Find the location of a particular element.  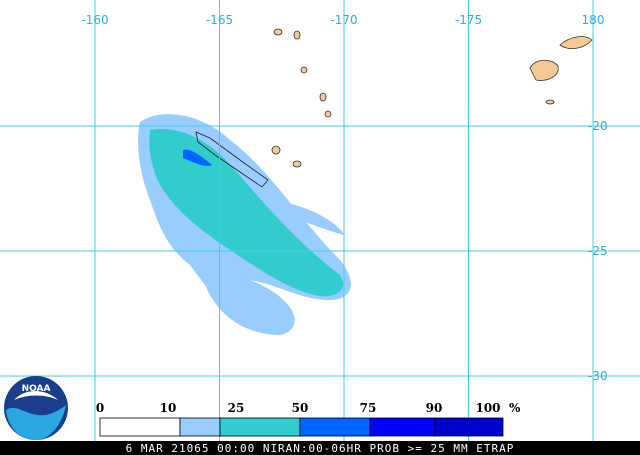

footer-bar is located at coordinates (320, 448).